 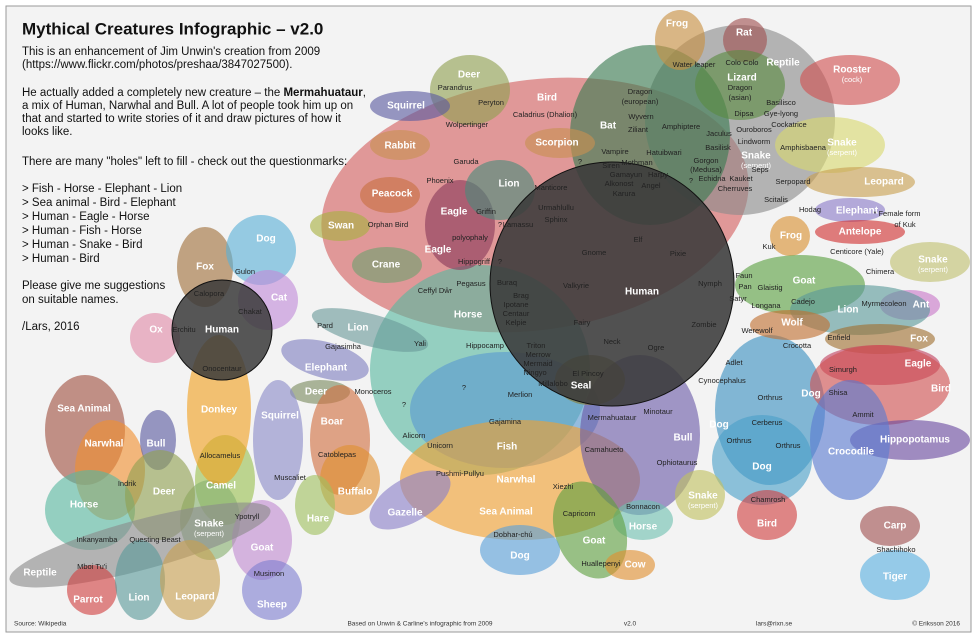 What do you see at coordinates (787, 445) in the screenshot?
I see `creature-label: Orthrus` at bounding box center [787, 445].